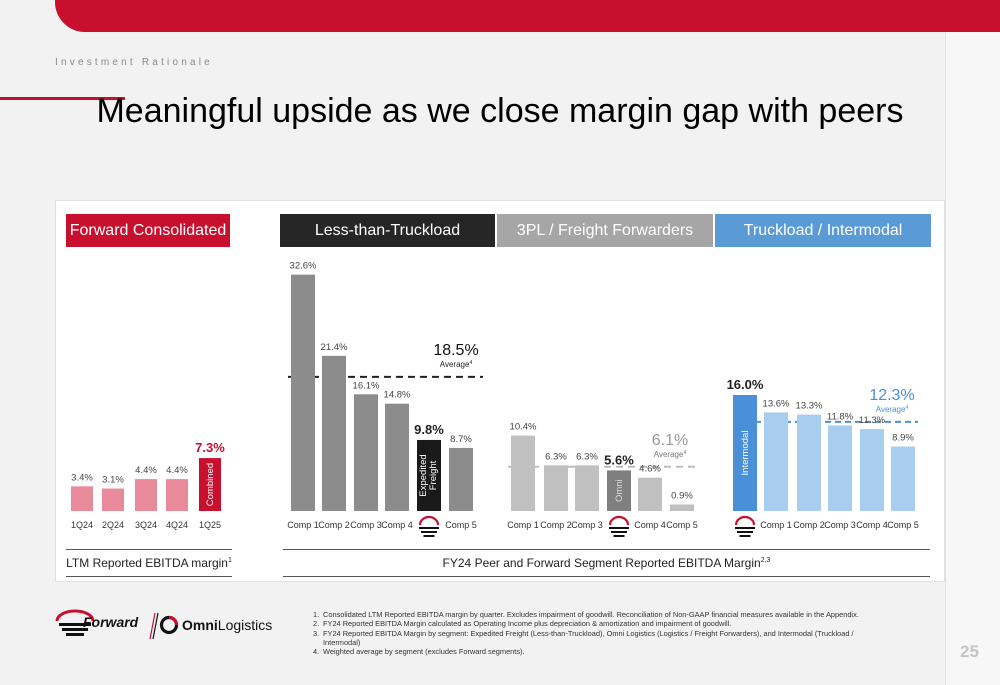  What do you see at coordinates (972, 358) in the screenshot?
I see `right-margin-strip` at bounding box center [972, 358].